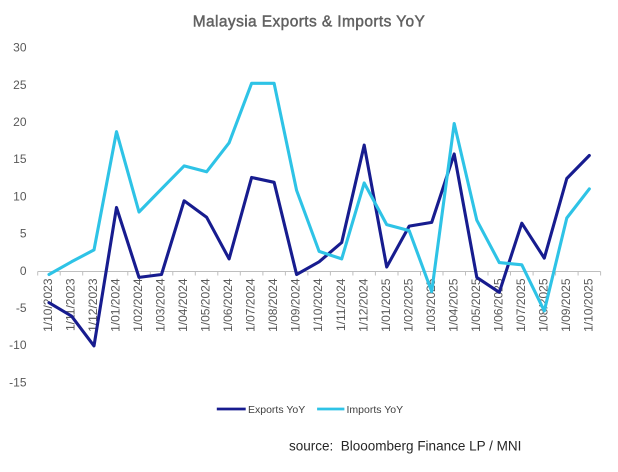 The width and height of the screenshot is (618, 472). What do you see at coordinates (206, 305) in the screenshot?
I see `svg-text: 1/05/2024` at bounding box center [206, 305].